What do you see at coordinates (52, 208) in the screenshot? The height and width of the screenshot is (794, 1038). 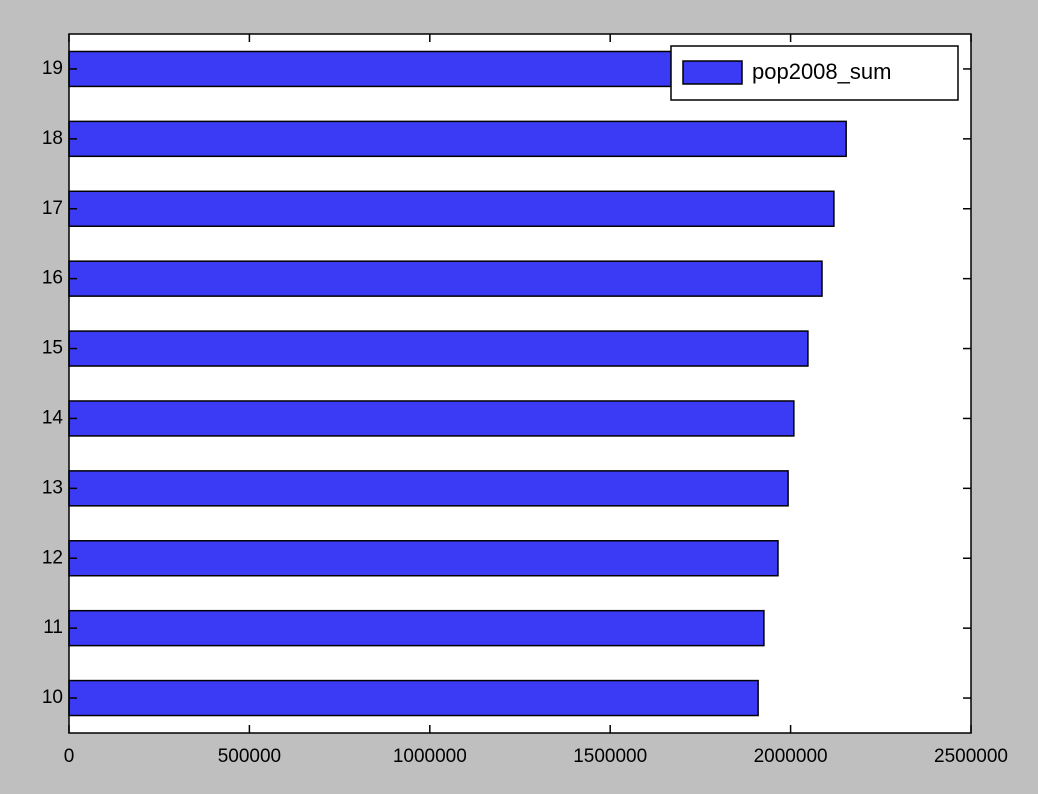 I see `y-tick-label: 17` at bounding box center [52, 208].